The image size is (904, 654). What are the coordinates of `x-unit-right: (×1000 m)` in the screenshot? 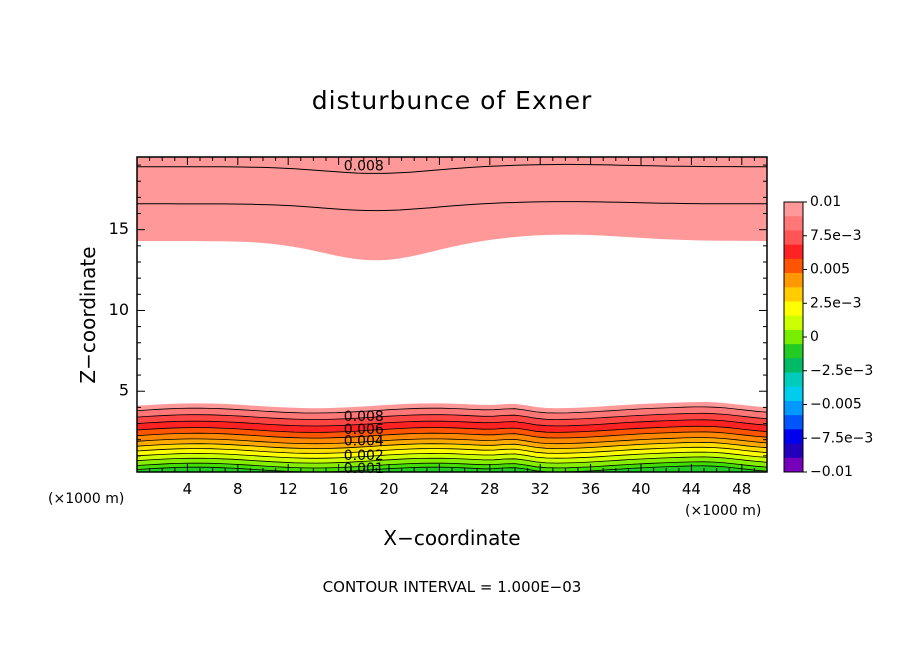 It's located at (723, 511).